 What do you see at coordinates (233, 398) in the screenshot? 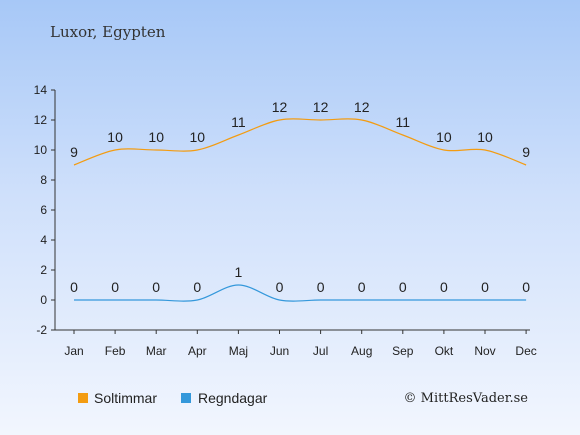
I see `legend-label-regndagar: Regndagar` at bounding box center [233, 398].